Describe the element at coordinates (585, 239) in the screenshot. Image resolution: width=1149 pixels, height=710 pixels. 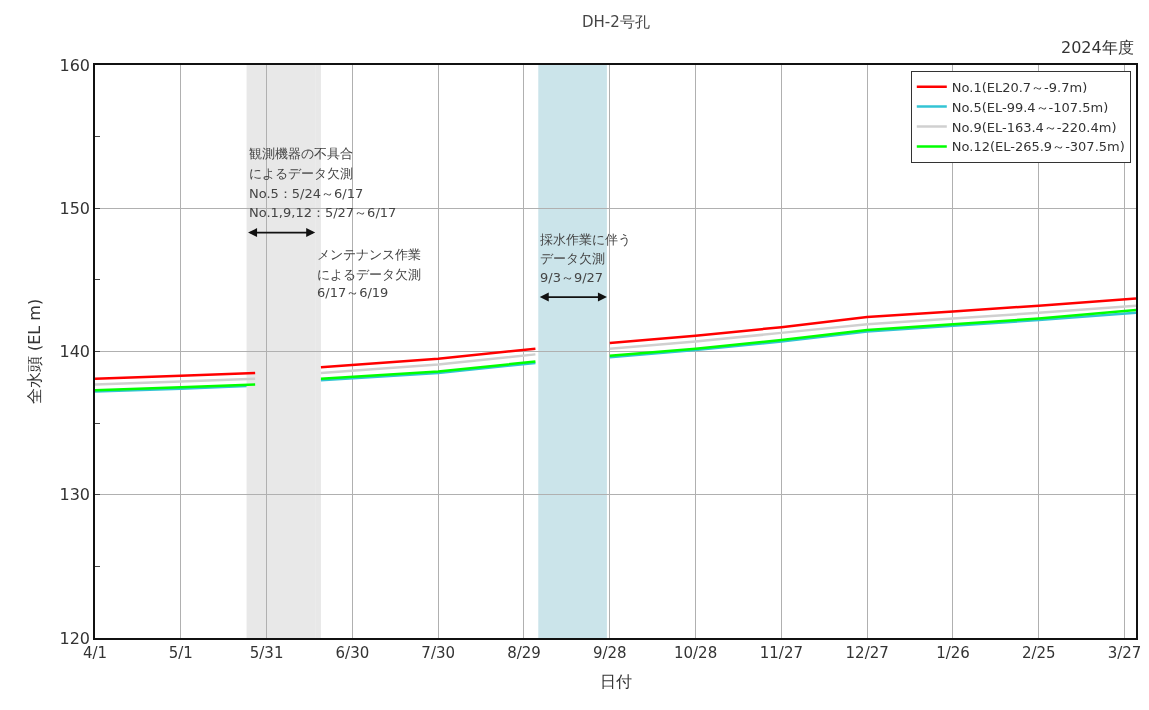
I see `annotation: 採水作業に伴う` at that location.